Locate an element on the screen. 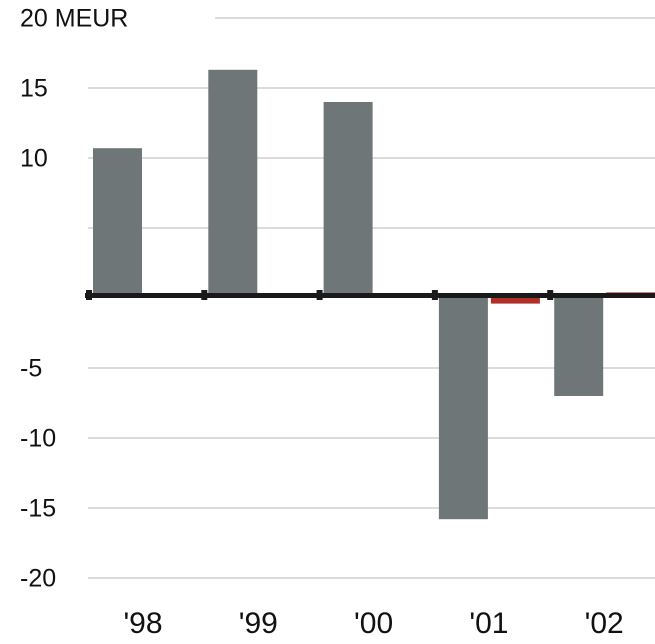 The width and height of the screenshot is (655, 644). y-tick-label: -10 is located at coordinates (38, 439).